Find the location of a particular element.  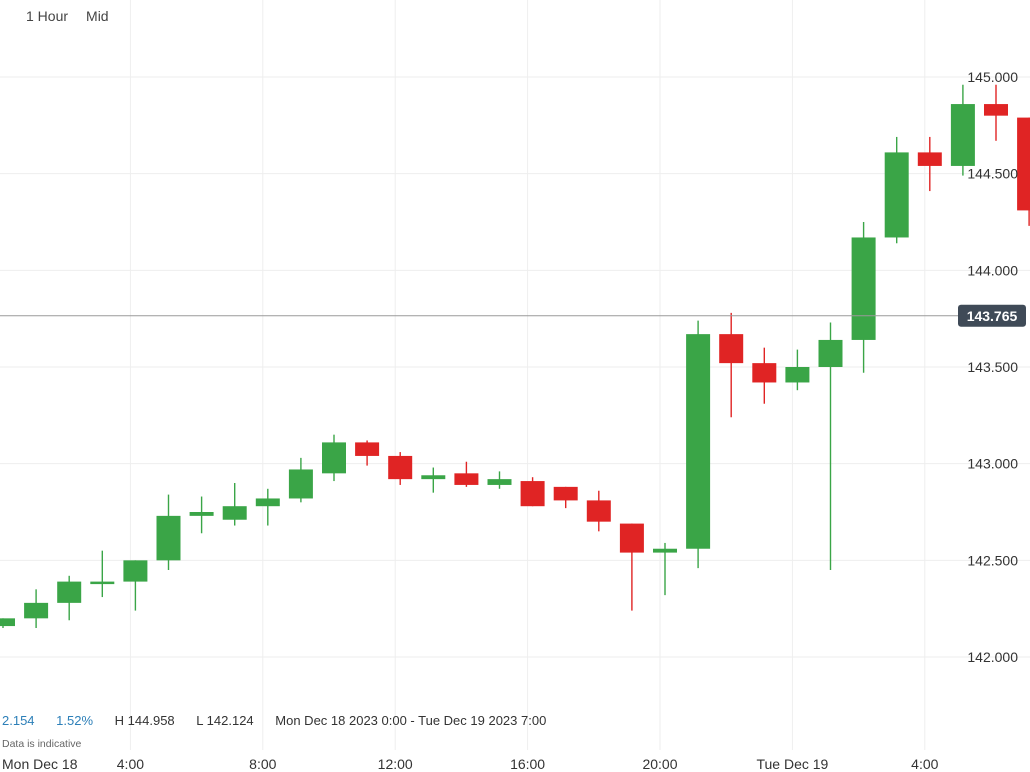

y-tick-label: 144.000 is located at coordinates (992, 270).